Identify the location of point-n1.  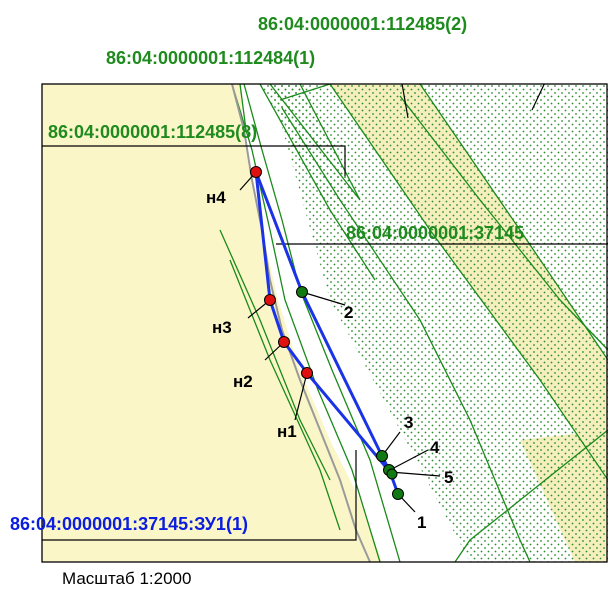
(307, 373).